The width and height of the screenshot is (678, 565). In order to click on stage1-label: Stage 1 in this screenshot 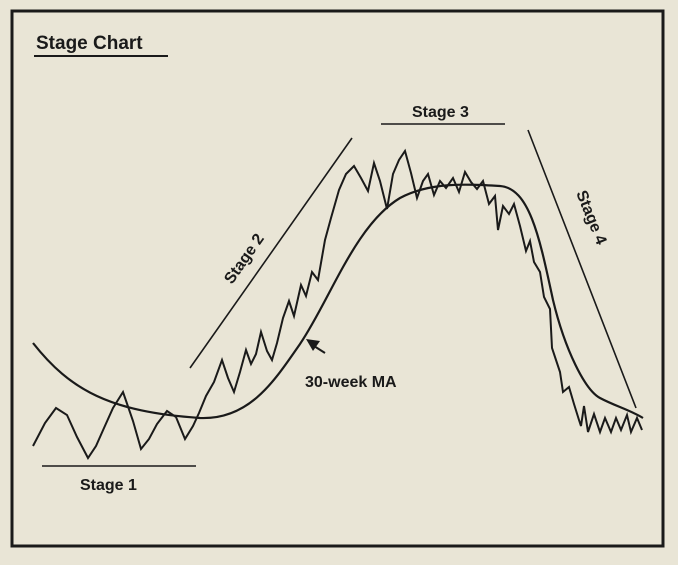, I will do `click(108, 485)`.